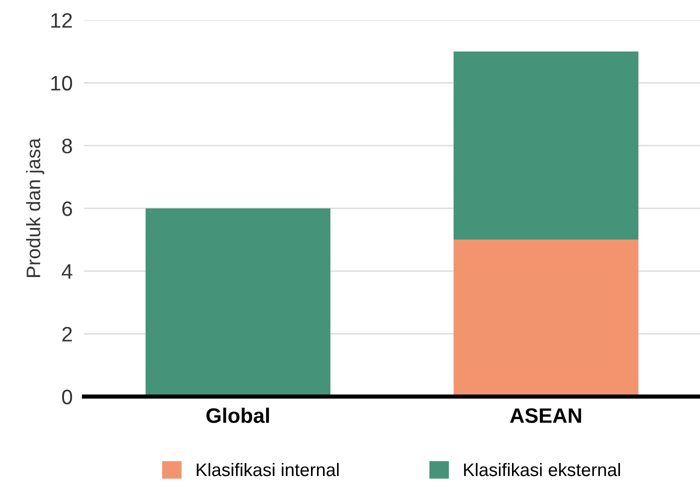  Describe the element at coordinates (267, 469) in the screenshot. I see `legend-label: Klasifikasi internal` at that location.